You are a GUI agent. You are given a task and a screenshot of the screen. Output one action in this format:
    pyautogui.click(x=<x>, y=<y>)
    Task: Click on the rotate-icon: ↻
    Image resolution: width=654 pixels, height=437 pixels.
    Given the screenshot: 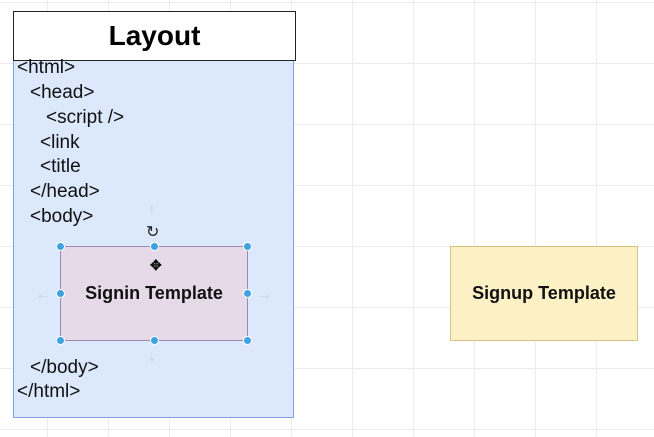 What is the action you would take?
    pyautogui.click(x=153, y=232)
    